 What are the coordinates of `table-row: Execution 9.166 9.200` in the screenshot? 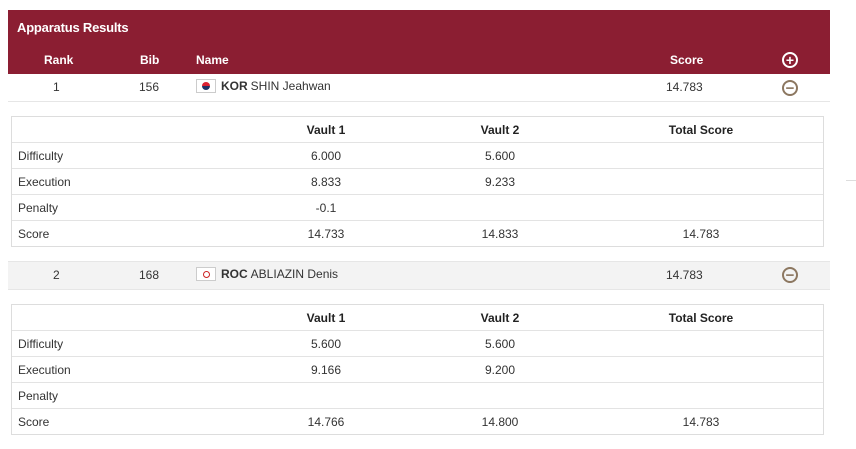 It's located at (417, 370).